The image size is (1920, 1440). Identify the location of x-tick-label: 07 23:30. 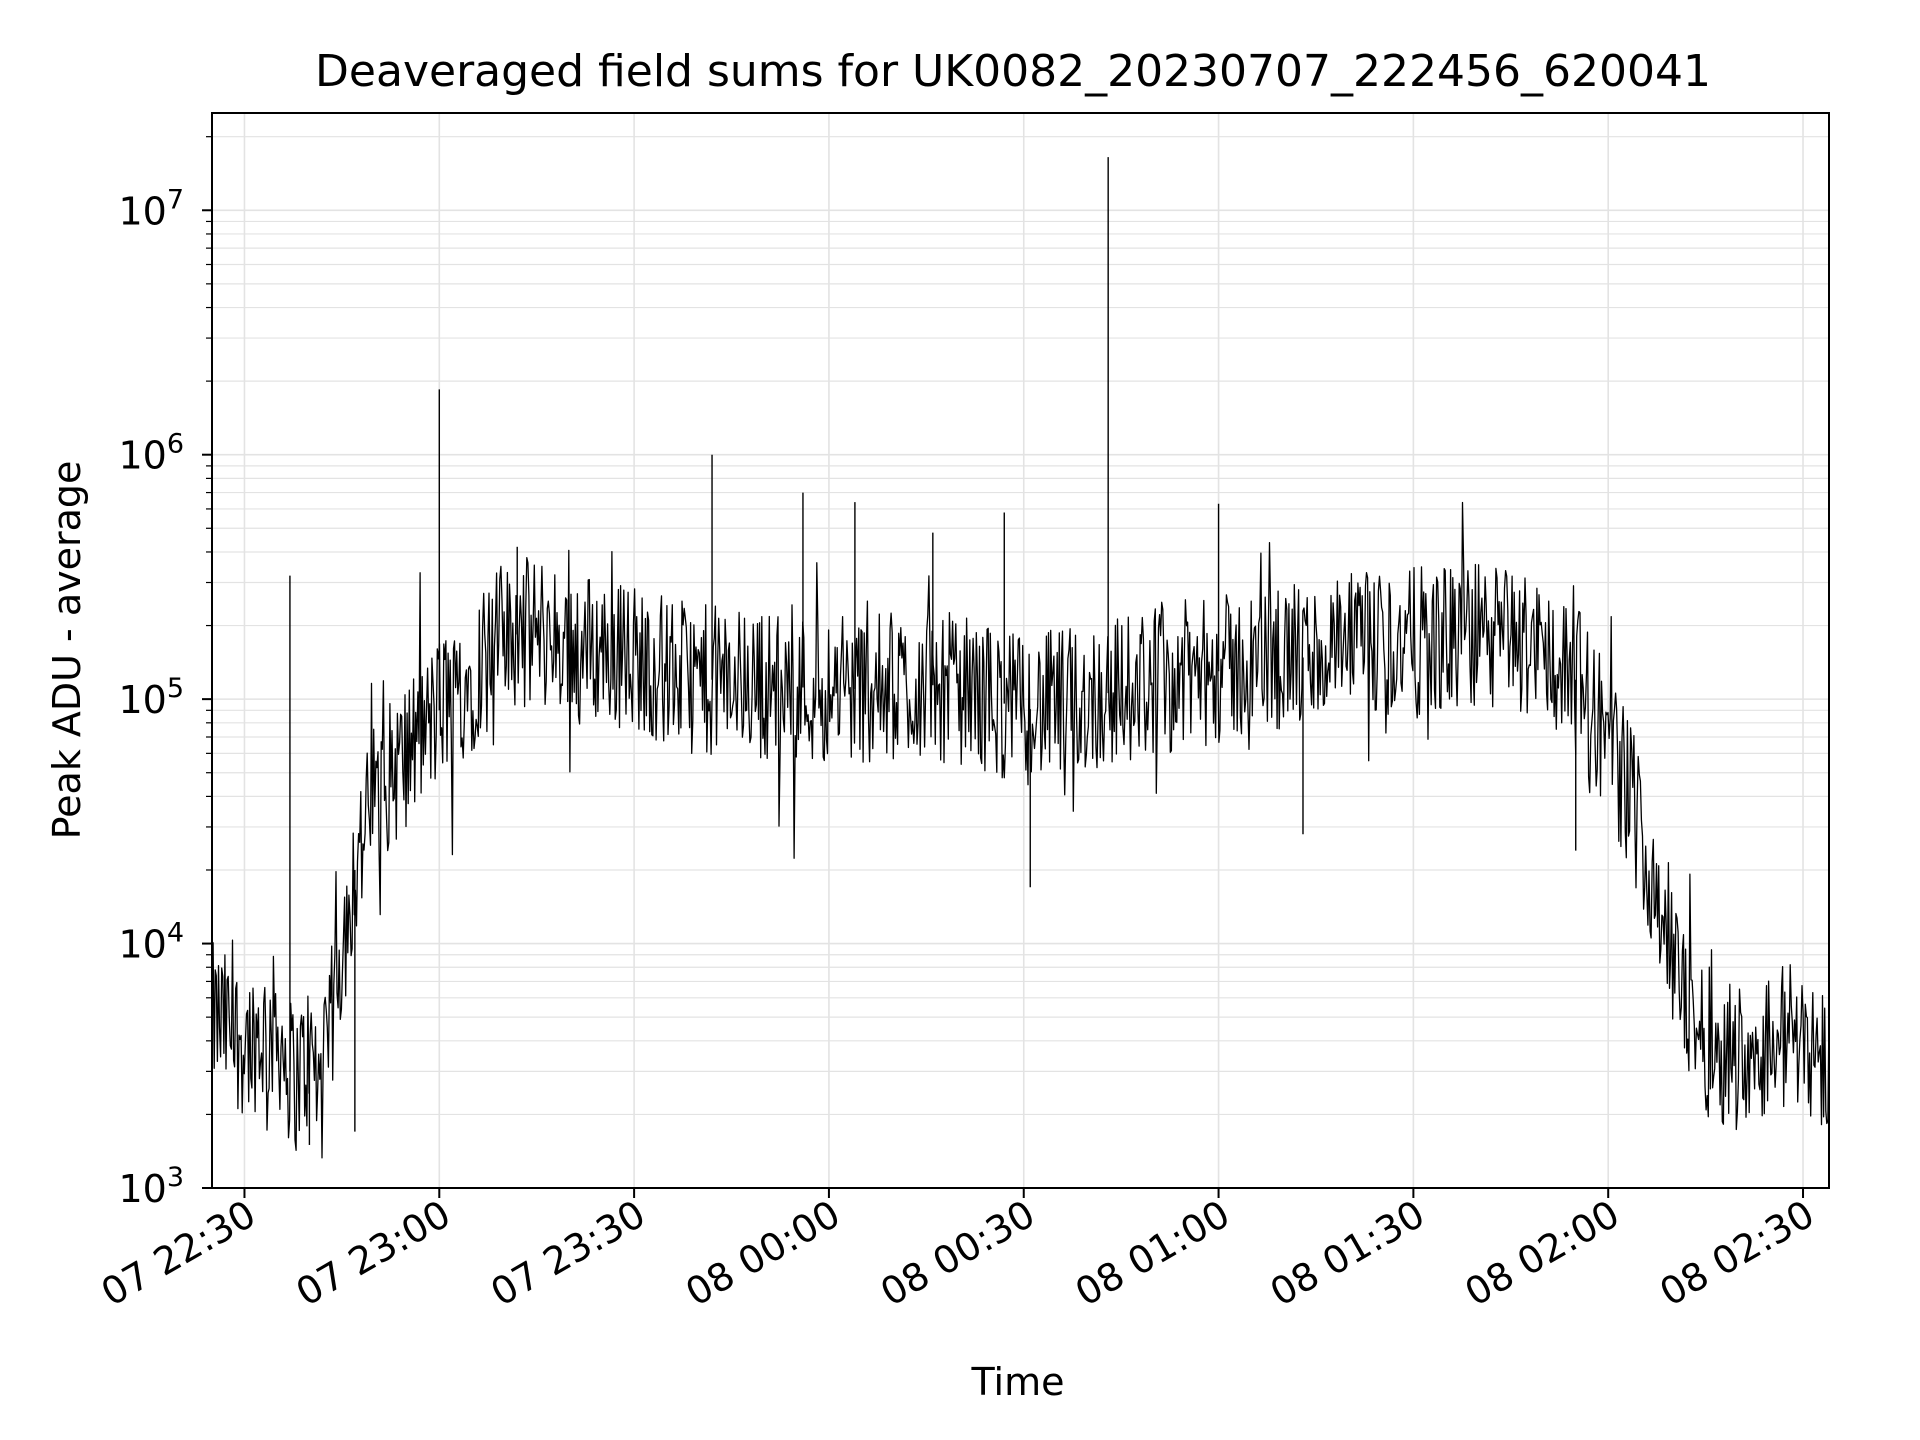
(567, 1253).